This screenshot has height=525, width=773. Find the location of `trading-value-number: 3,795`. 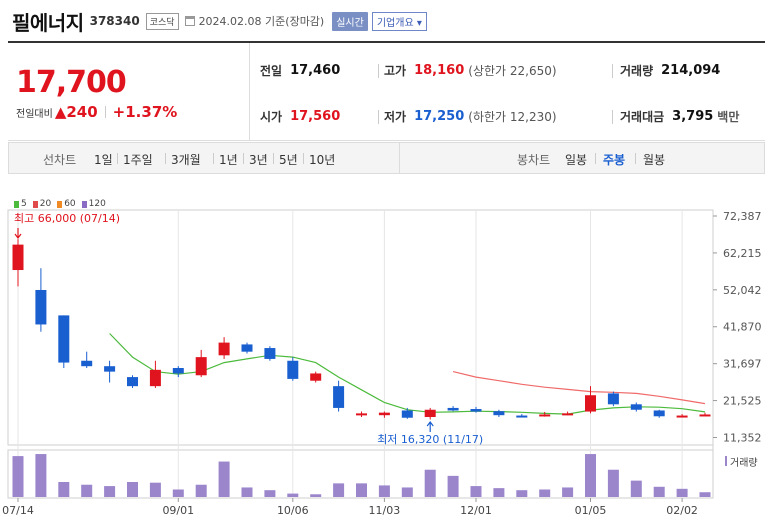

trading-value-number: 3,795 is located at coordinates (693, 116).